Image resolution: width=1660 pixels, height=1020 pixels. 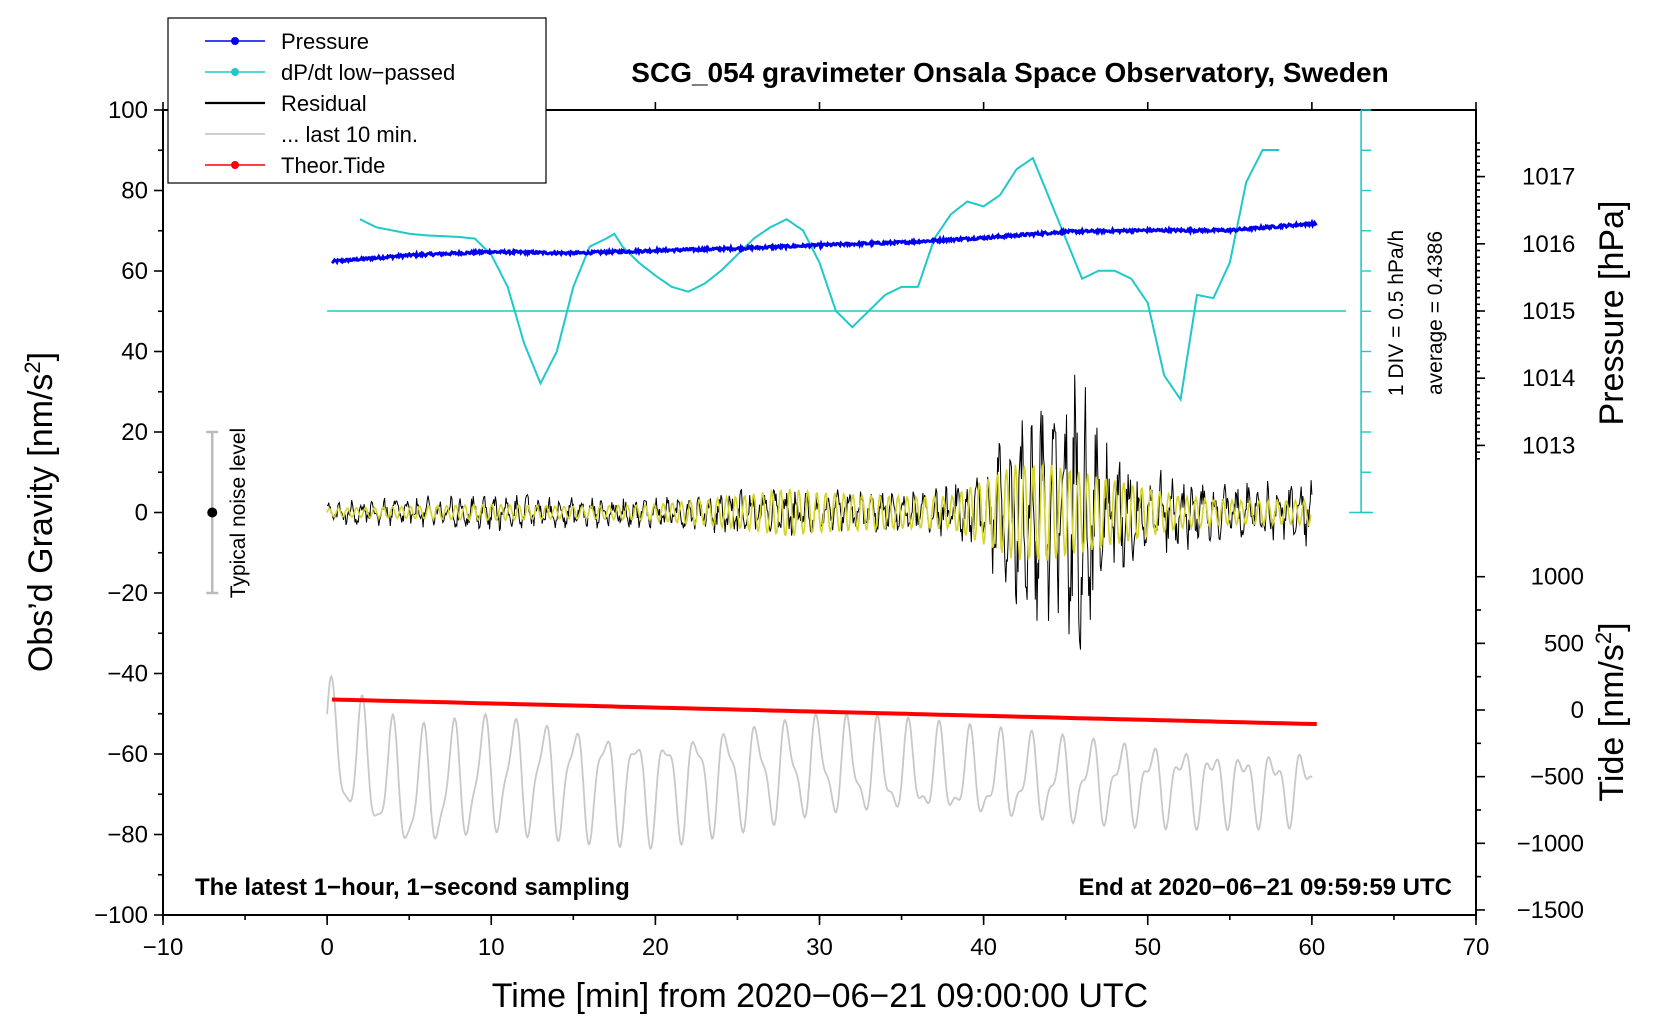 I want to click on x-tick-label: 60, so click(x=1312, y=947).